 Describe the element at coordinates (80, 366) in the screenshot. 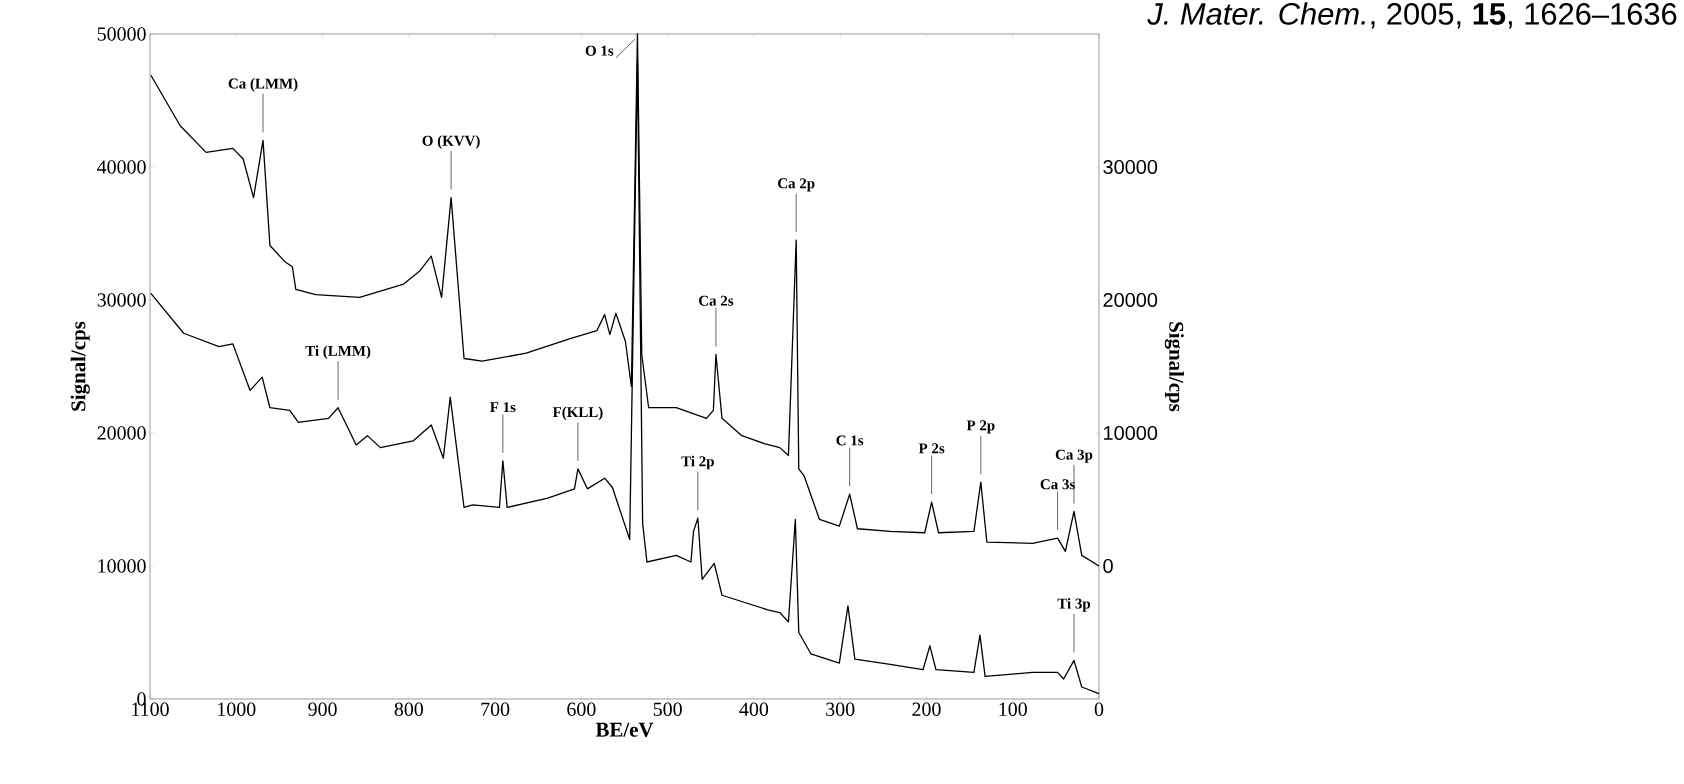

I see `y-axis-title: Signal/cps` at that location.